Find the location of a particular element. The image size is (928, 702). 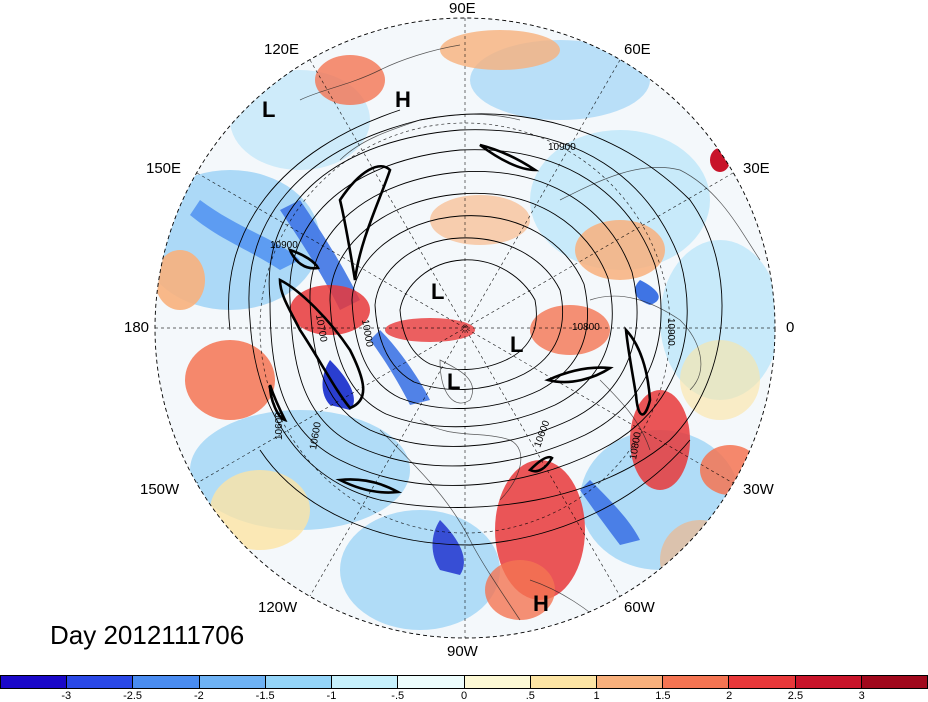

colorbar is located at coordinates (464, 682).